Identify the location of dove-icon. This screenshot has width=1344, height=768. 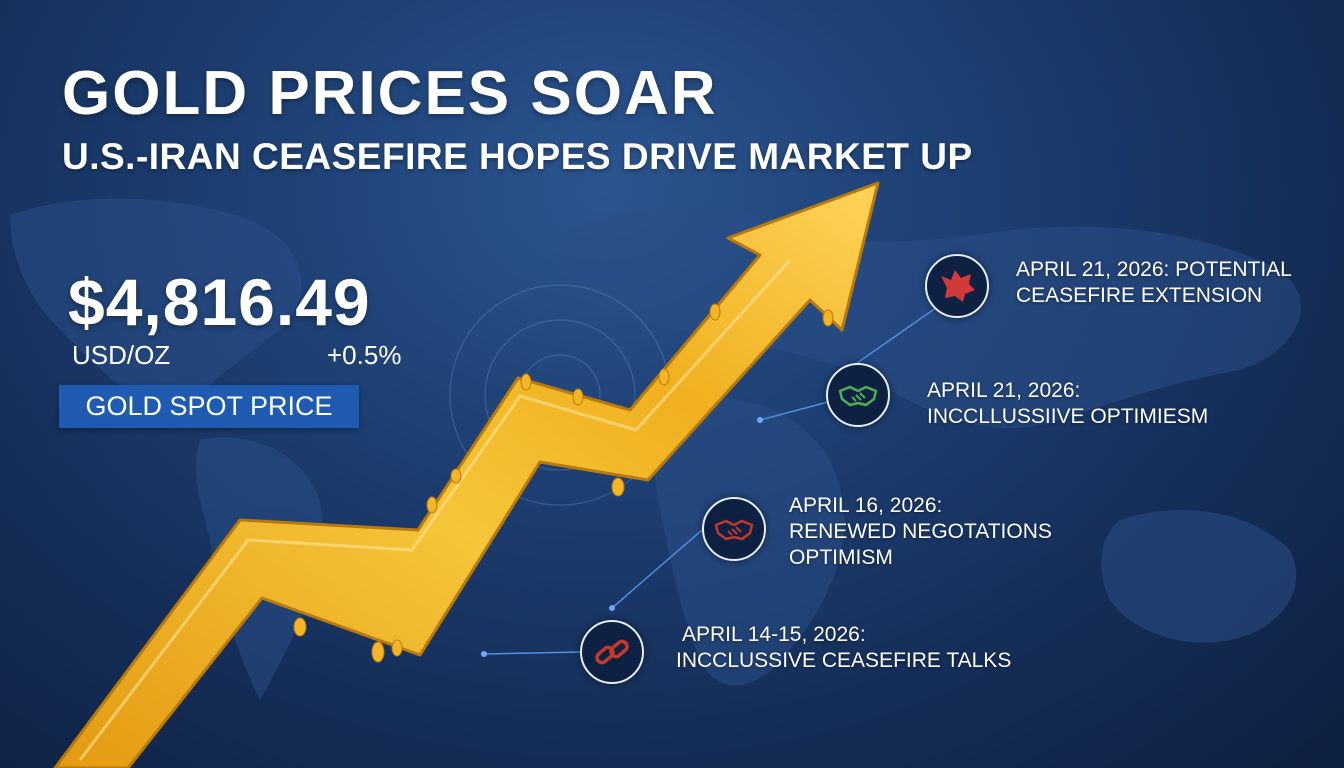
(957, 286).